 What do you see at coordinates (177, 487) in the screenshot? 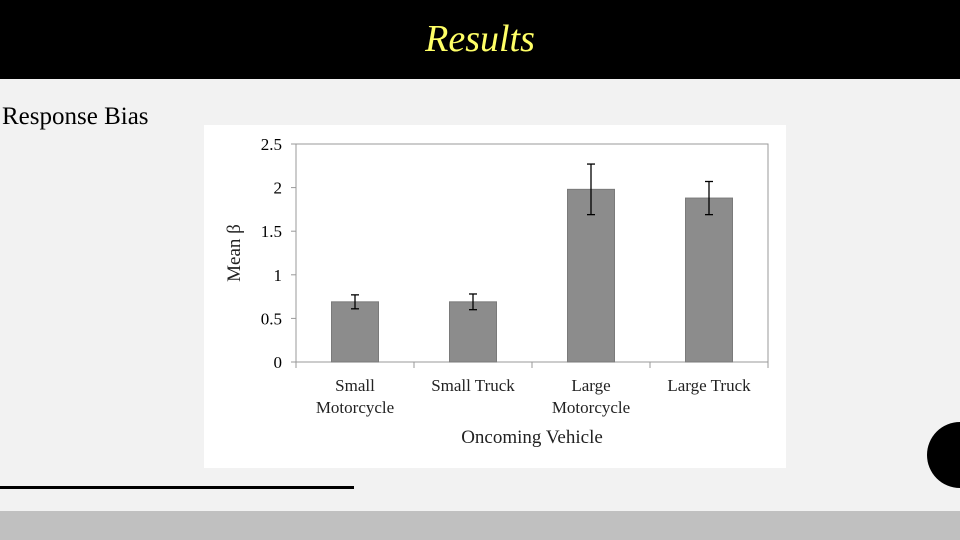
I see `divider-line` at bounding box center [177, 487].